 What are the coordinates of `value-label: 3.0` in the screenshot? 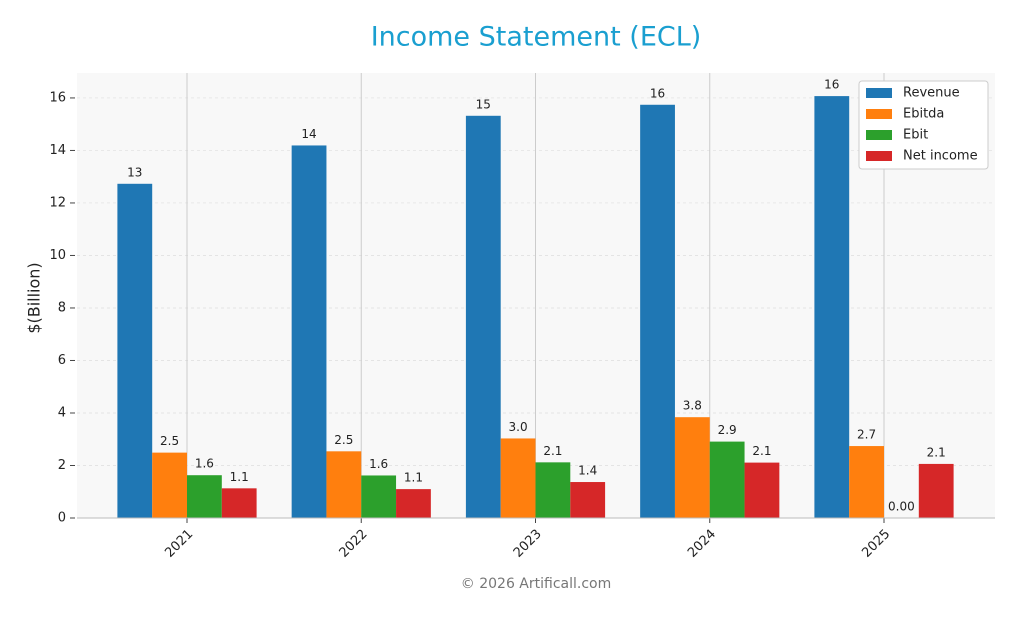 It's located at (518, 427).